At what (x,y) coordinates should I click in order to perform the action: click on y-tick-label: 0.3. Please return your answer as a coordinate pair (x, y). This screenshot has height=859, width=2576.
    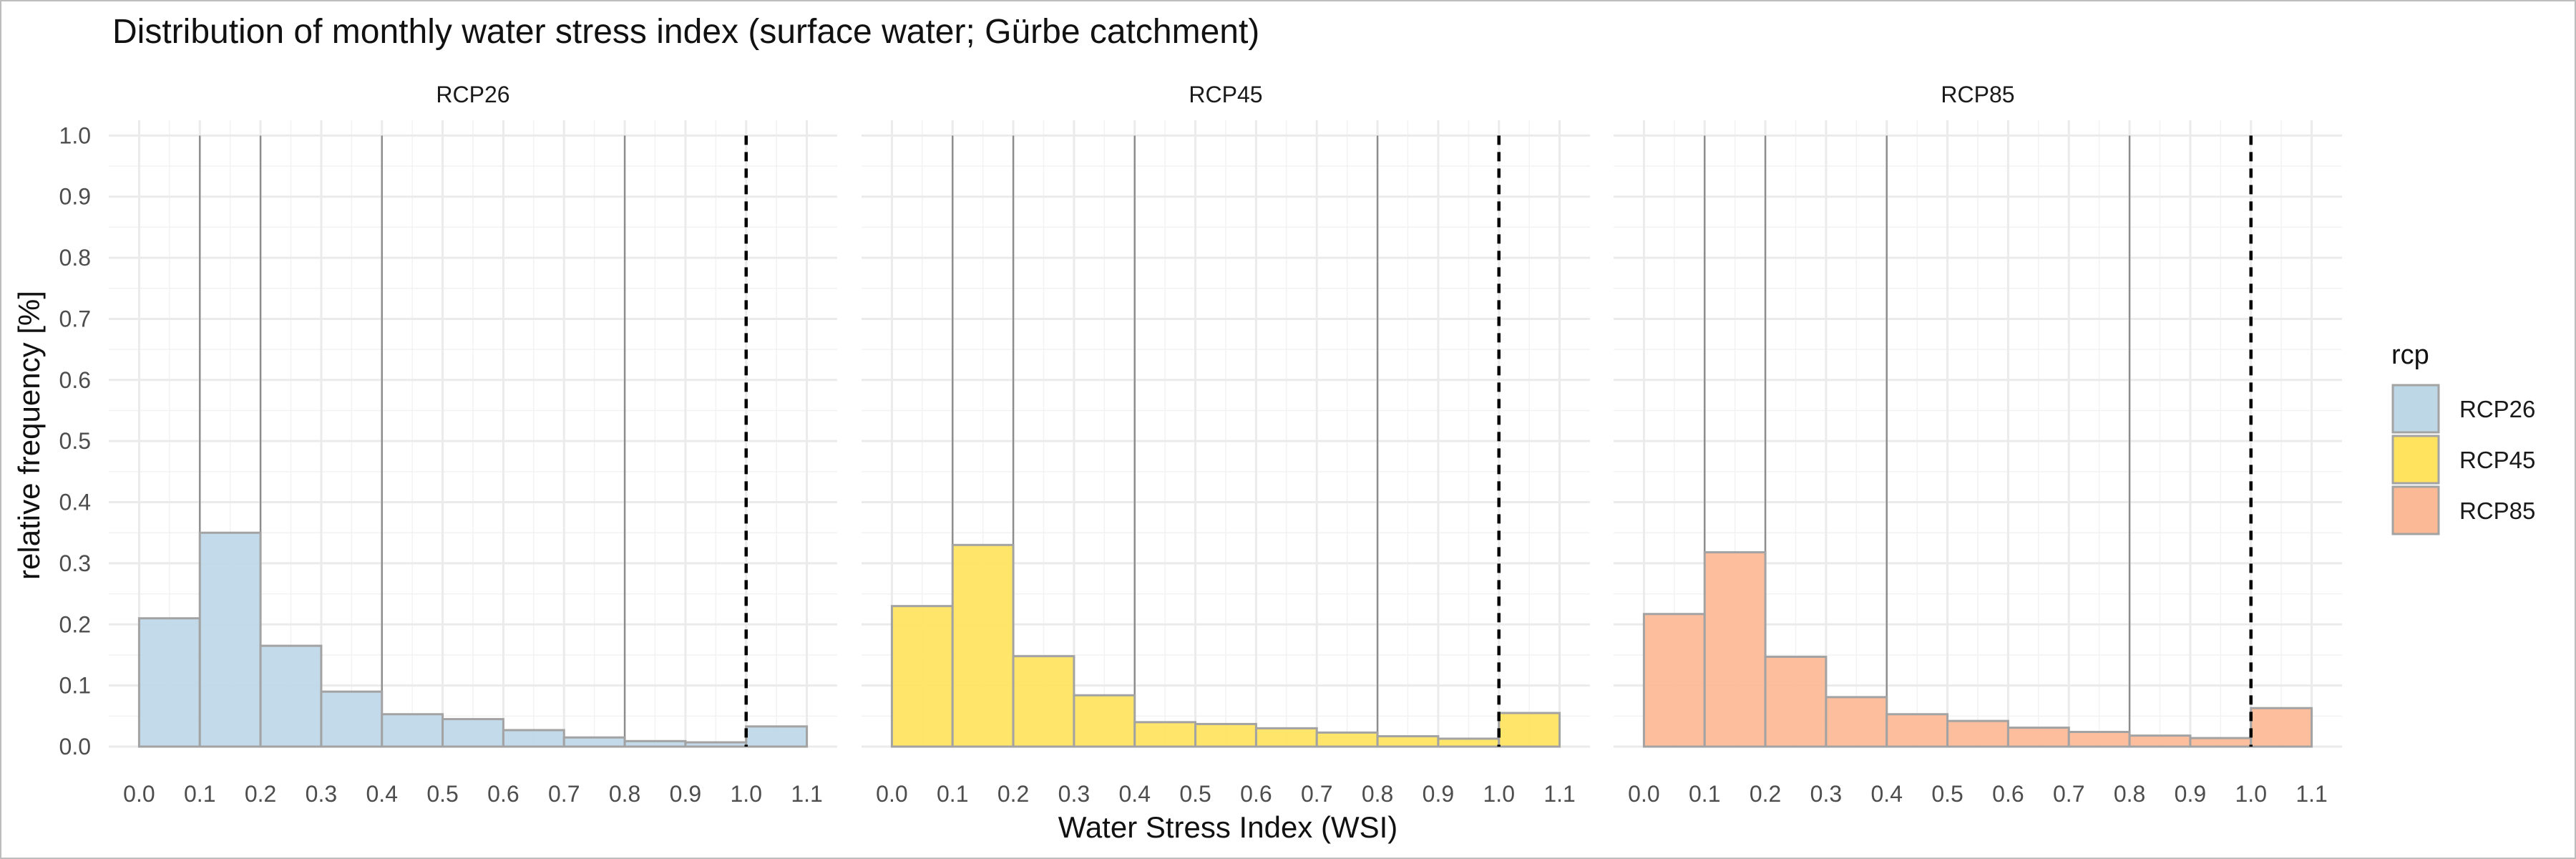
    Looking at the image, I should click on (75, 563).